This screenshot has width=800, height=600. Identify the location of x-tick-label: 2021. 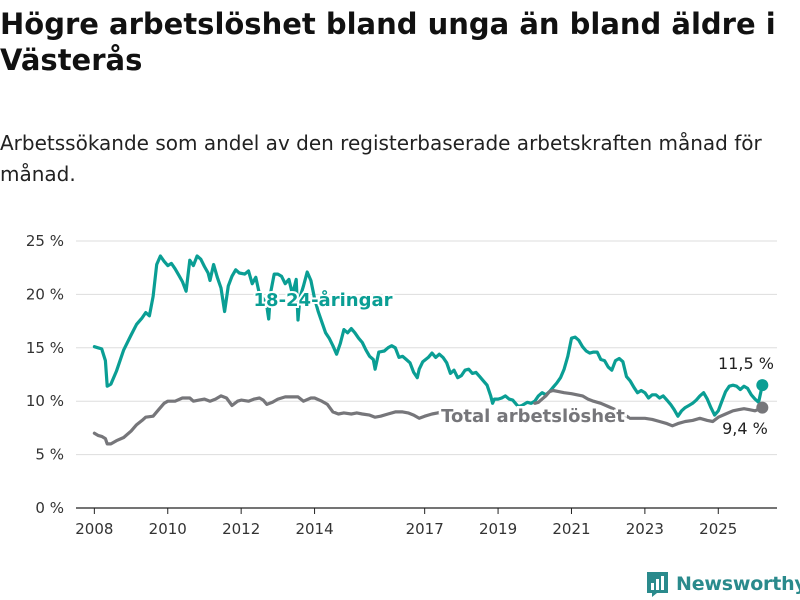
(571, 529).